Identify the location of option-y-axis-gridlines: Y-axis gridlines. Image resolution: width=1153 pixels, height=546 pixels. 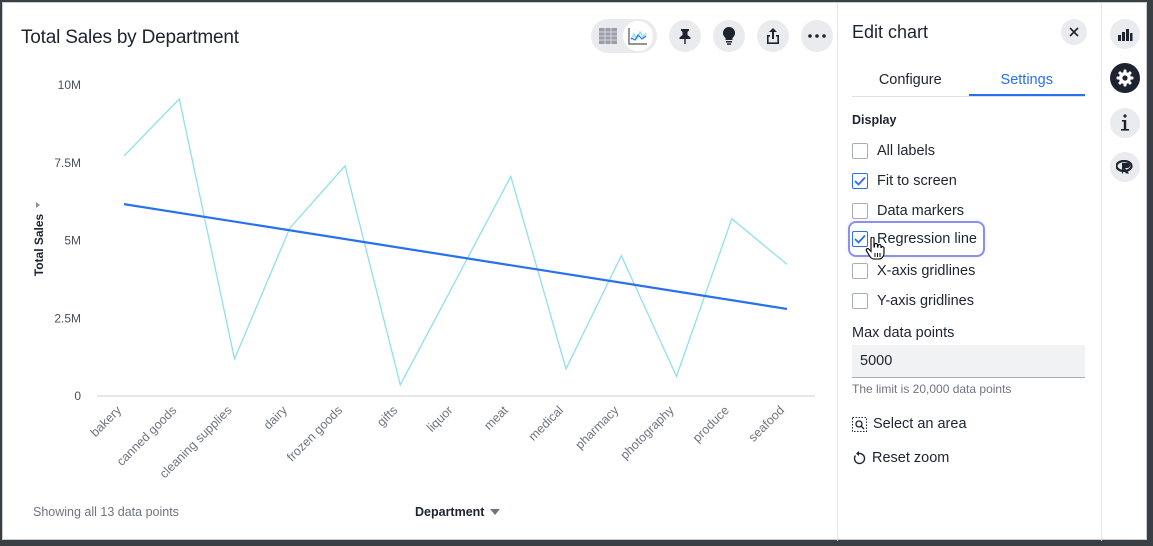
(913, 301).